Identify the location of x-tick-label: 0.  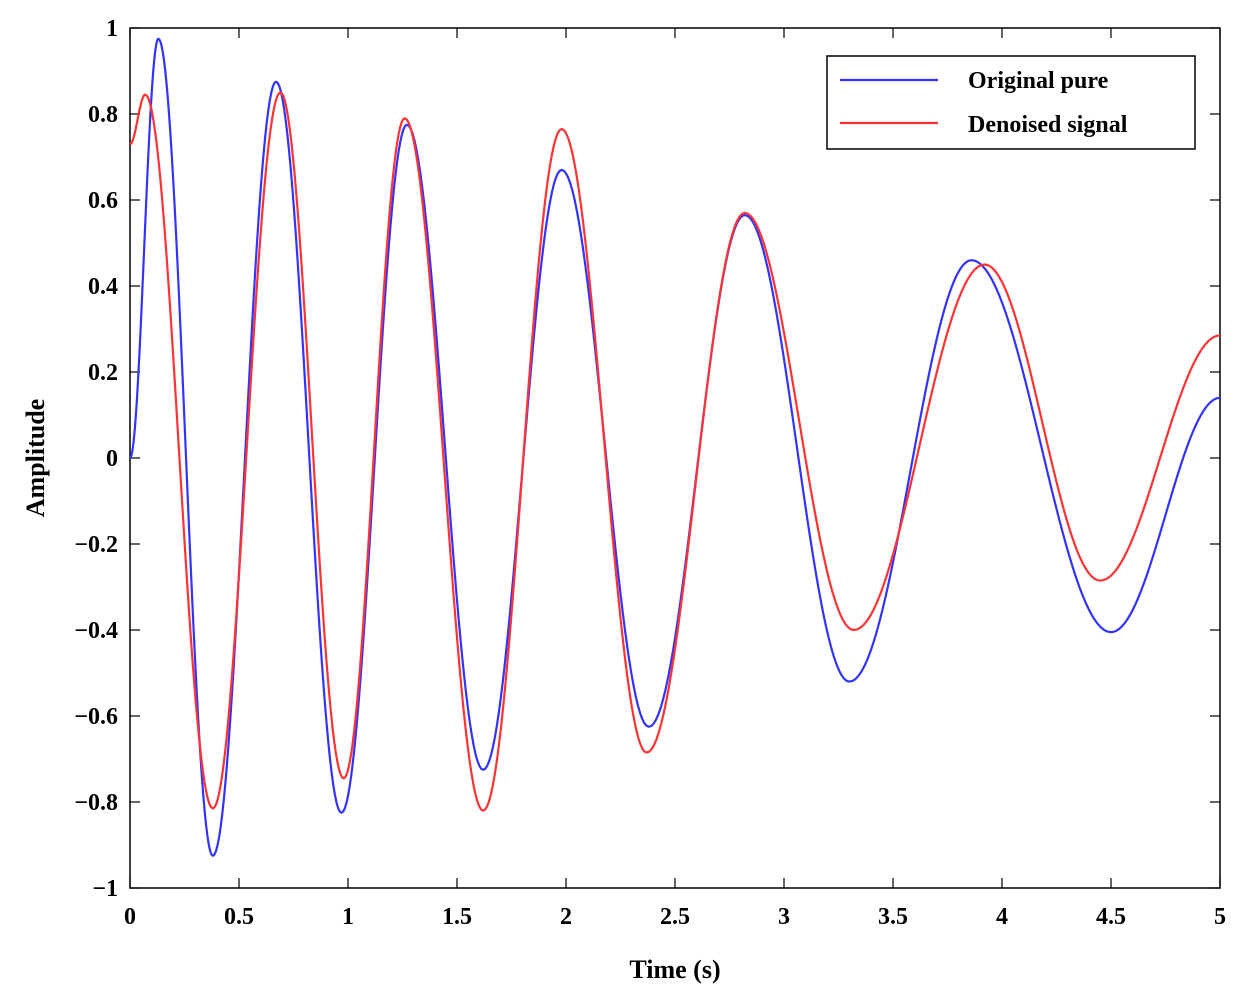
(130, 917).